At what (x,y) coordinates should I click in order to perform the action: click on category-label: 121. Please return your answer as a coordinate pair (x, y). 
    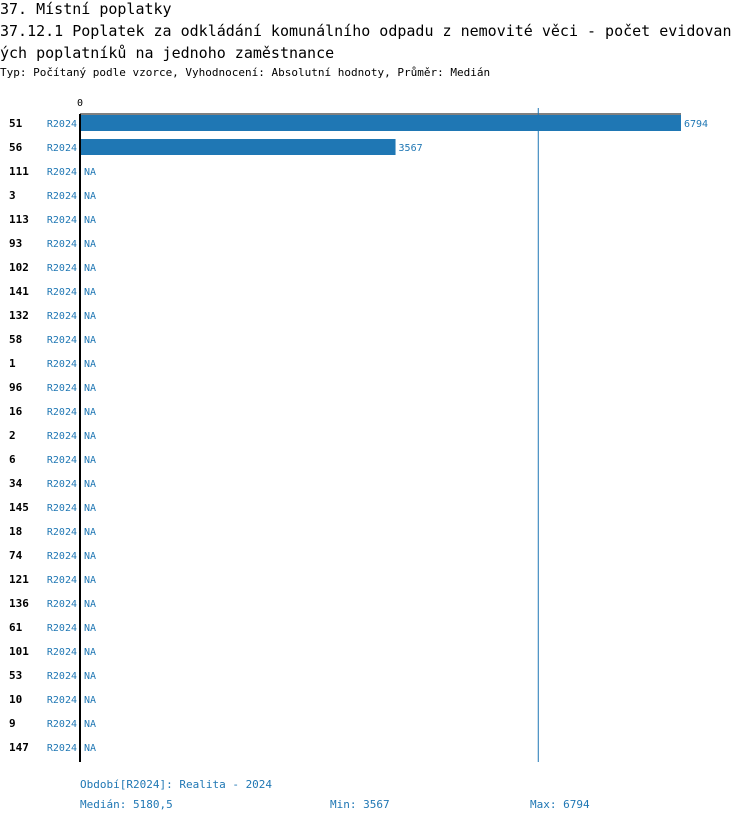
    Looking at the image, I should click on (19, 579).